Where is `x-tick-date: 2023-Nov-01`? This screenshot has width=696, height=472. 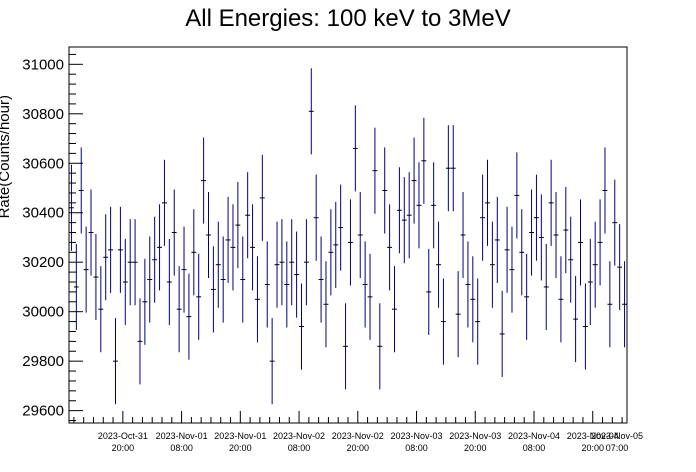 x-tick-date: 2023-Nov-01 is located at coordinates (240, 436).